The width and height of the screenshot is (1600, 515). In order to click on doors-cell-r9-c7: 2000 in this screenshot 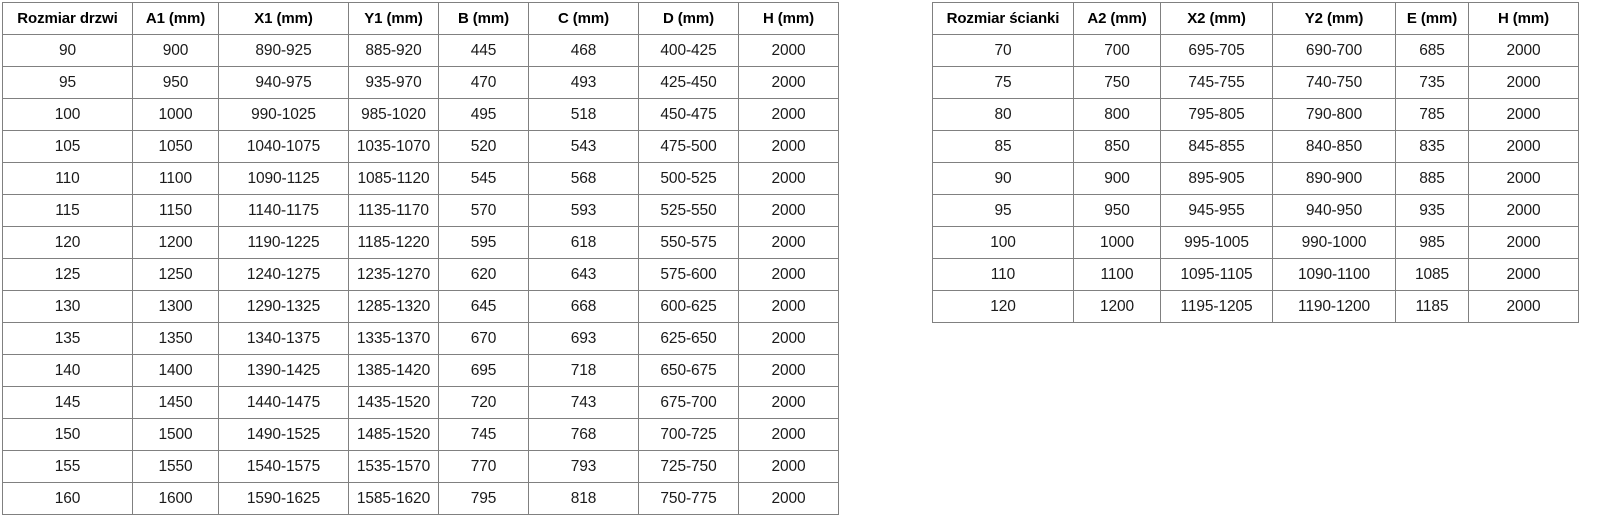, I will do `click(788, 338)`.